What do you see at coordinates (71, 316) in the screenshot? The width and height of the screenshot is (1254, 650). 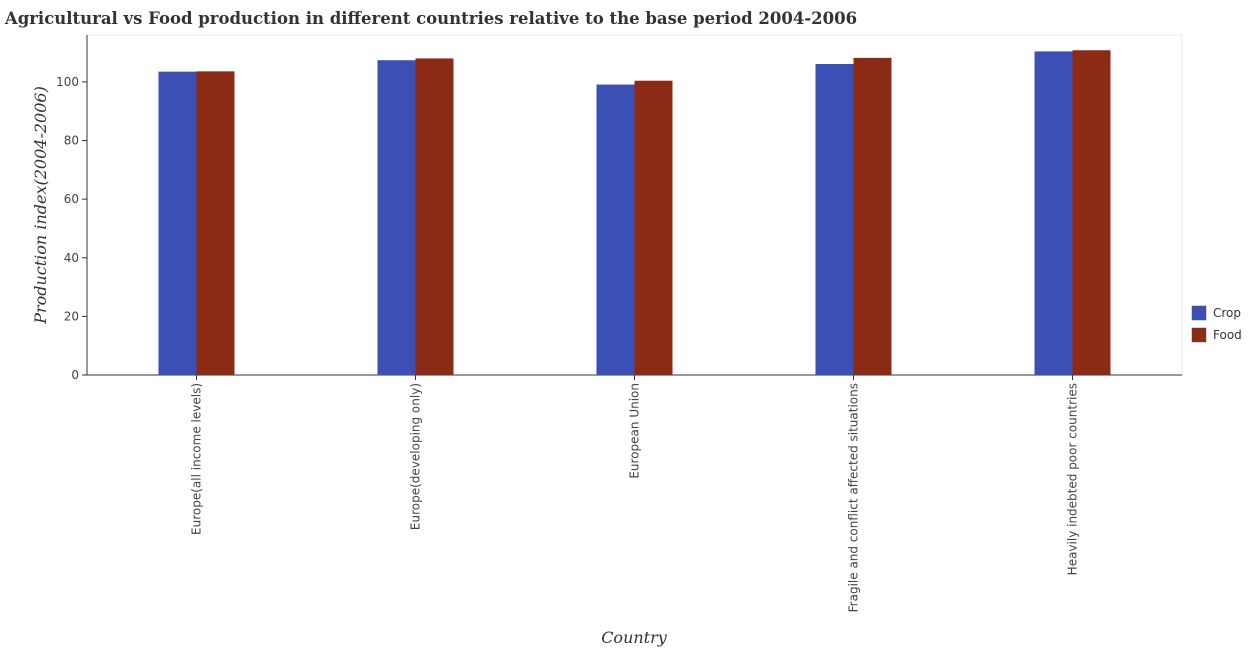 I see `y-tick-label: 20` at bounding box center [71, 316].